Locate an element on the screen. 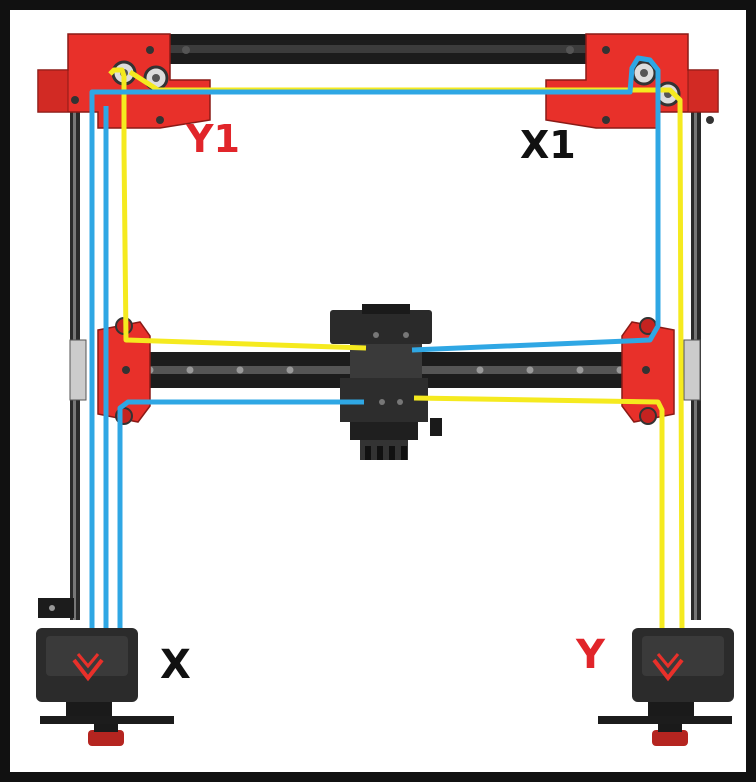 Image resolution: width=756 pixels, height=782 pixels. yellow-belt-left-upper is located at coordinates (237, 209).